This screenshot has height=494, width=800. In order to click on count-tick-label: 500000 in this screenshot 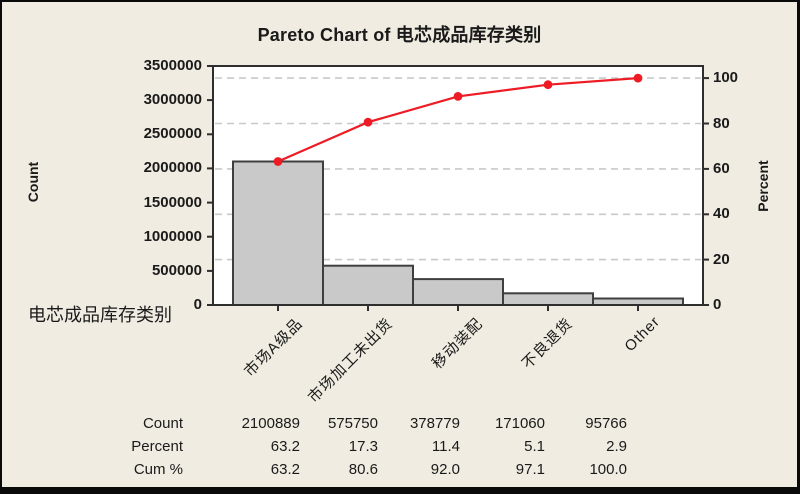, I will do `click(176, 270)`.